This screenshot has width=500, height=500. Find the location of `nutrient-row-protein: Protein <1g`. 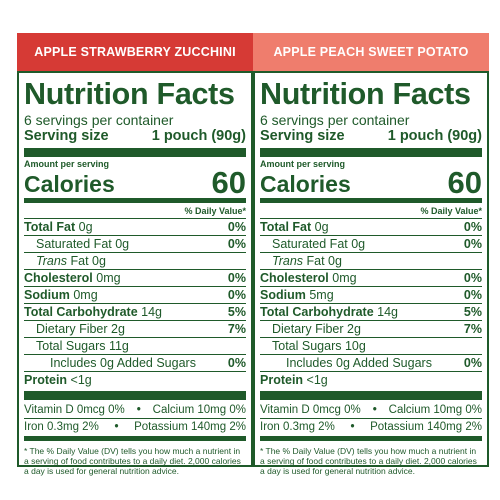

nutrient-row-protein: Protein <1g is located at coordinates (371, 379).